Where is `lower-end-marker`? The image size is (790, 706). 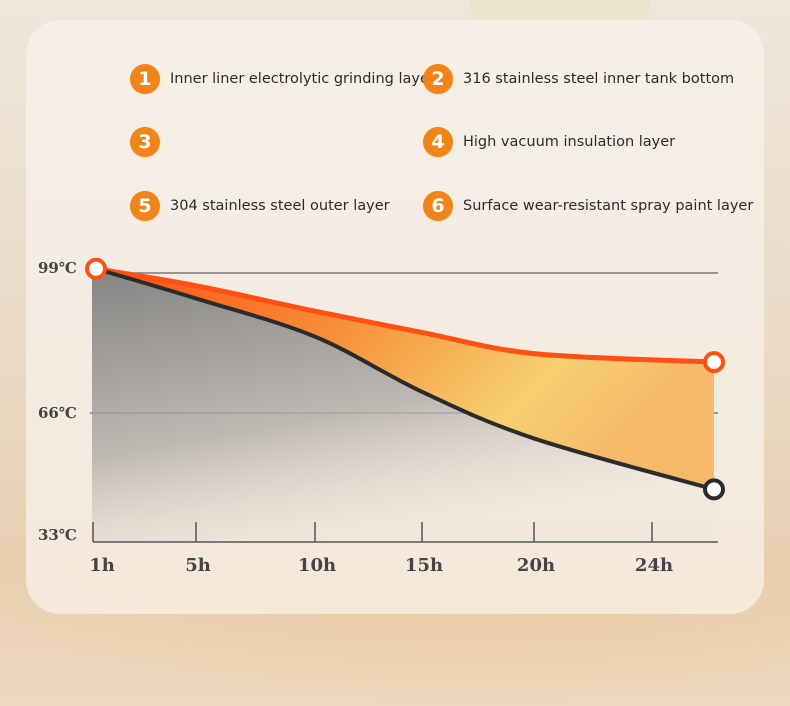
lower-end-marker is located at coordinates (714, 489).